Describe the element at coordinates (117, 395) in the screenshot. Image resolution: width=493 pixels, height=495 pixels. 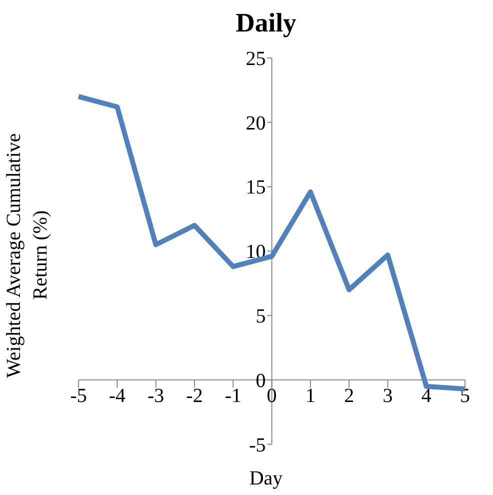
I see `x-tick-label: -4` at that location.